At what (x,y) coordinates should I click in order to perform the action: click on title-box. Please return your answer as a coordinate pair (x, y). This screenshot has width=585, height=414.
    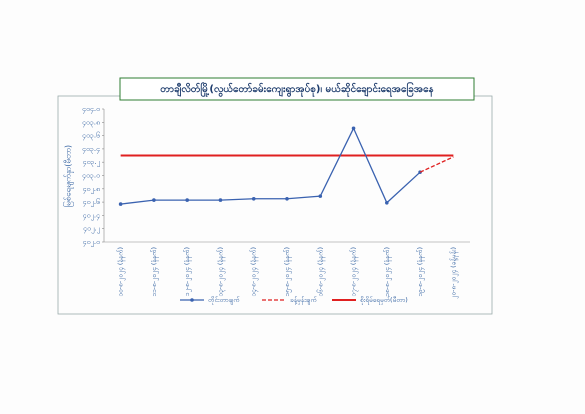
    Looking at the image, I should click on (297, 89).